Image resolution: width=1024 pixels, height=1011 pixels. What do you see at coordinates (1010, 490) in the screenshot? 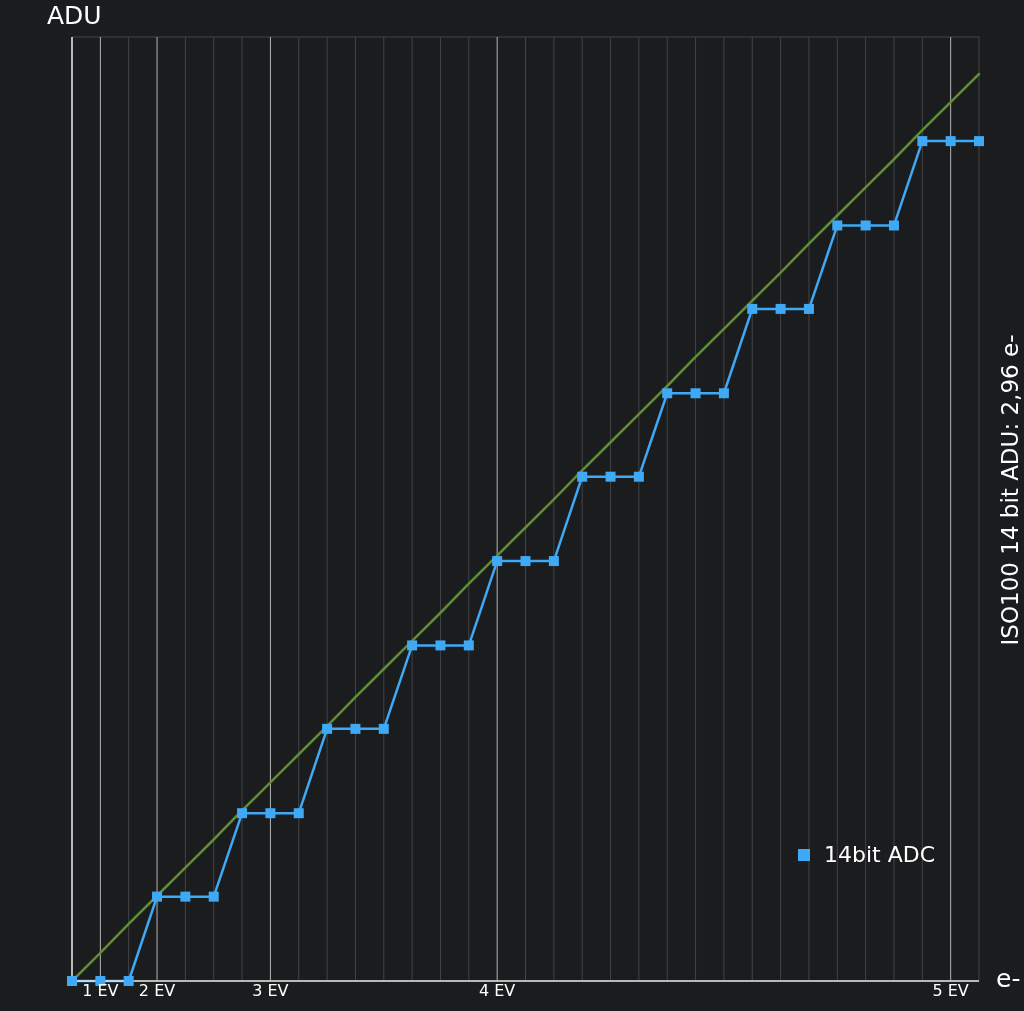
I see `y2-axis-title: ISO100 14 bit ADU: 2,96 e-` at bounding box center [1010, 490].